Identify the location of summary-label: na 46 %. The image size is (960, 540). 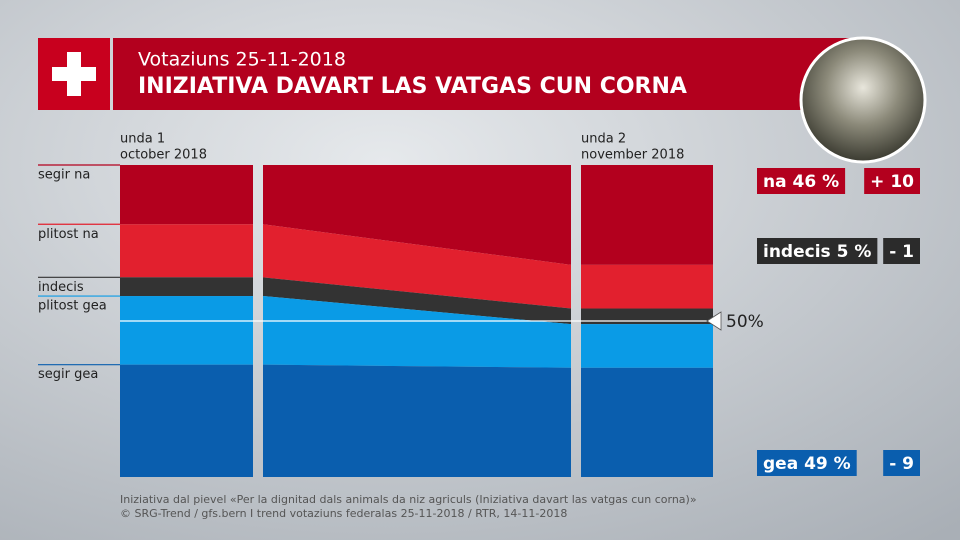
(801, 182).